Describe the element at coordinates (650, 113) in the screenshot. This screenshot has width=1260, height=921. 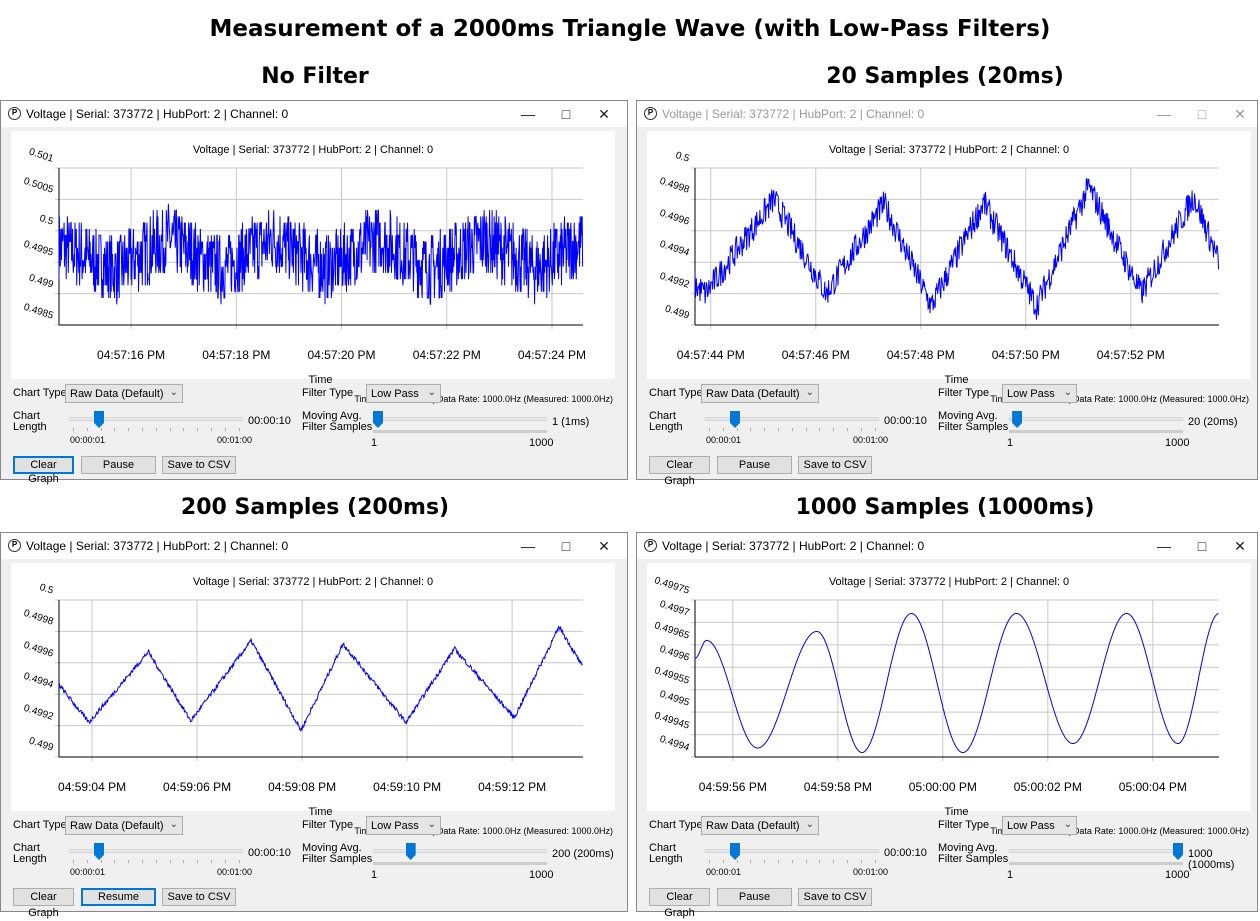
I see `phidgets-logo-icon: P` at that location.